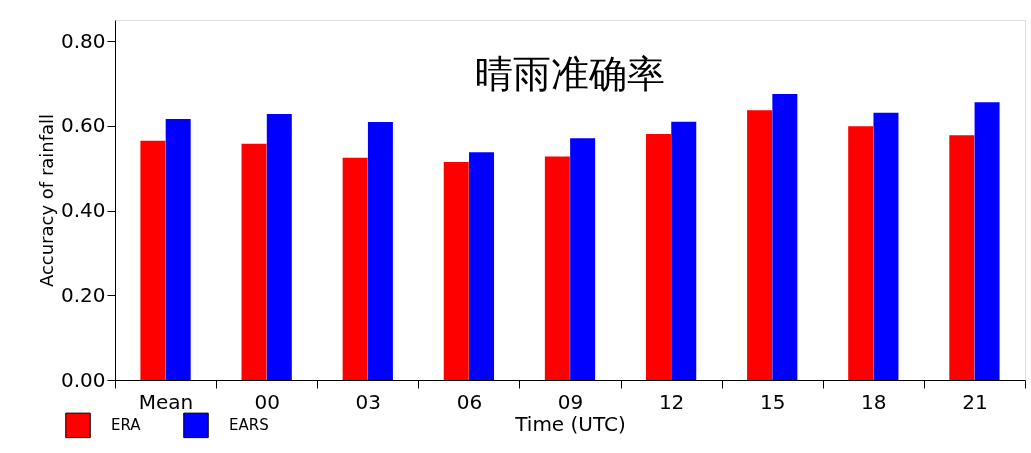  What do you see at coordinates (570, 74) in the screenshot?
I see `text: 晴雨准确率` at bounding box center [570, 74].